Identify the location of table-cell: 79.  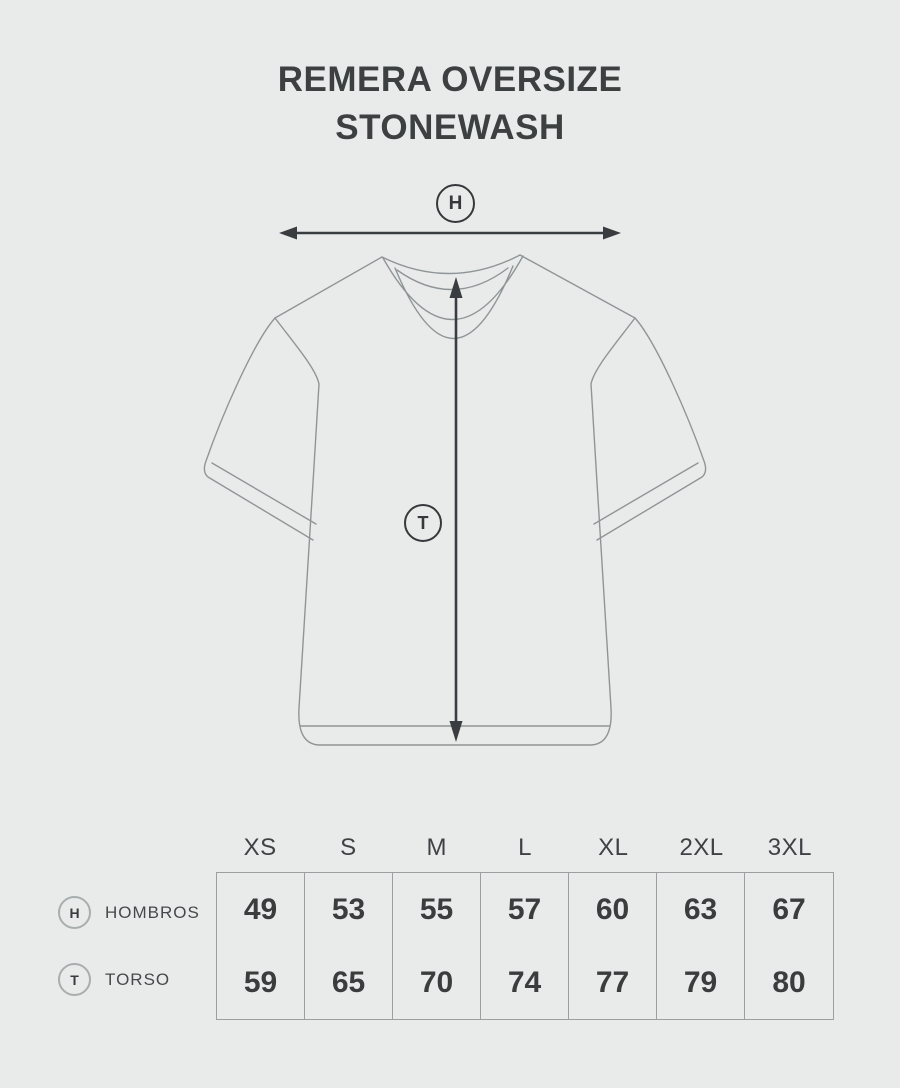
(700, 982).